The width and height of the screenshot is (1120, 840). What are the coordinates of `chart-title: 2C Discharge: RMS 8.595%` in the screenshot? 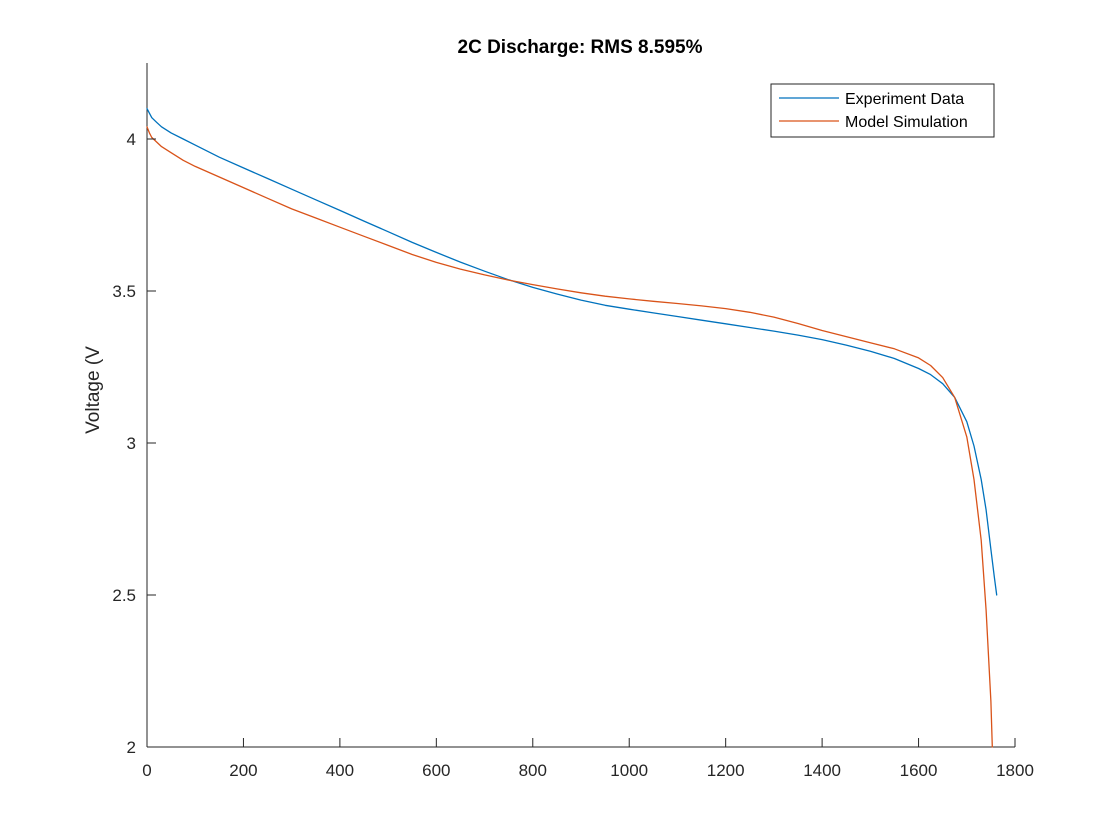 It's located at (580, 47).